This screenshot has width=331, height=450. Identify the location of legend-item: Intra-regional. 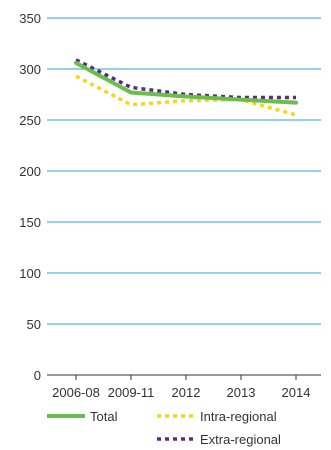
(217, 416).